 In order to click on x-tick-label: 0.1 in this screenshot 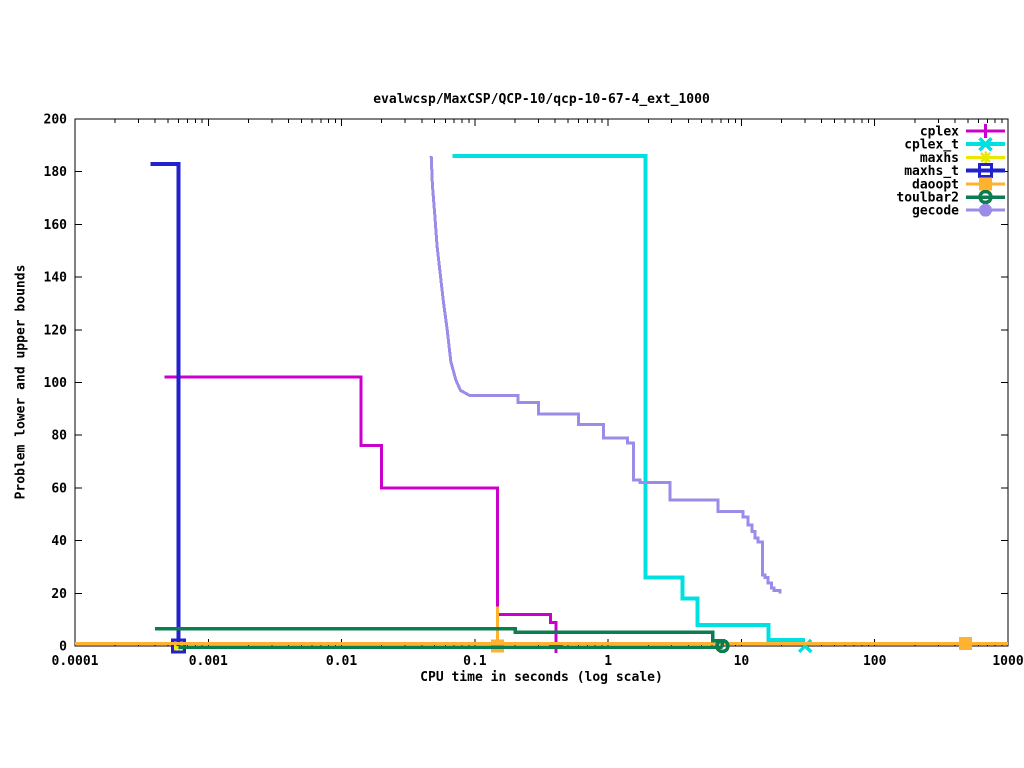, I will do `click(475, 661)`.